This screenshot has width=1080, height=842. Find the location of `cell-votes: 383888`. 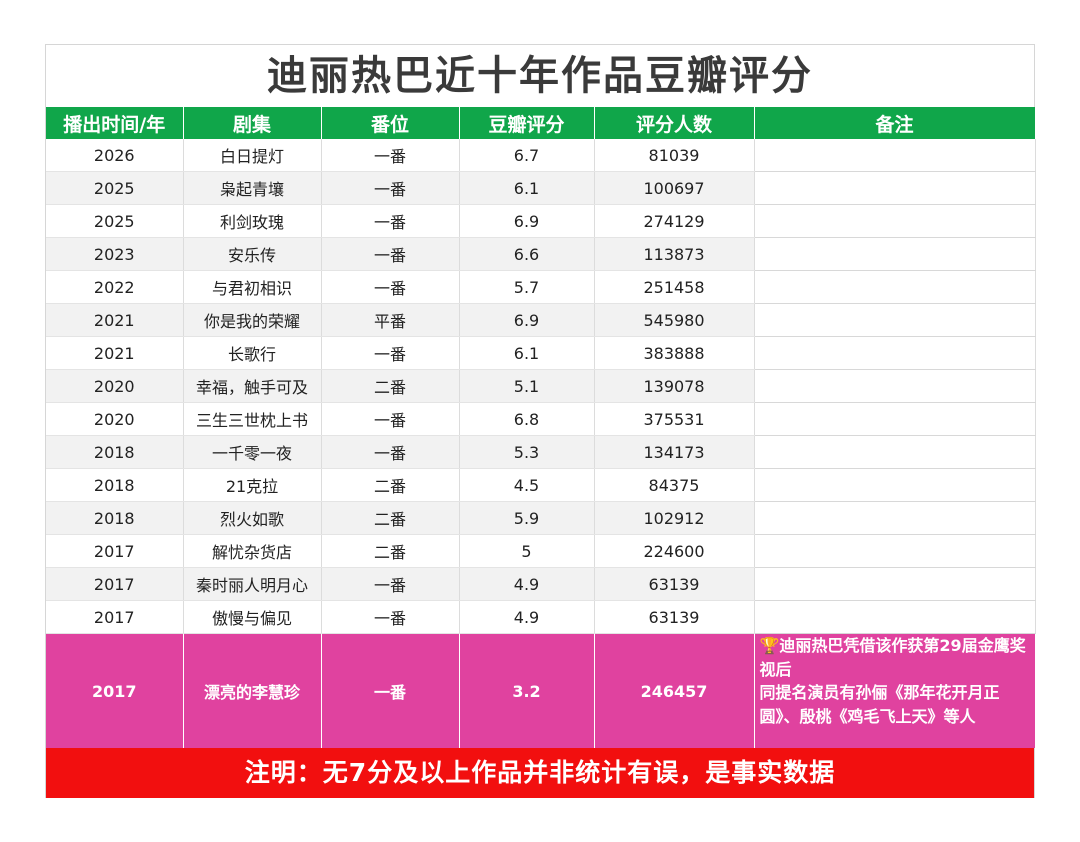

cell-votes: 383888 is located at coordinates (674, 353).